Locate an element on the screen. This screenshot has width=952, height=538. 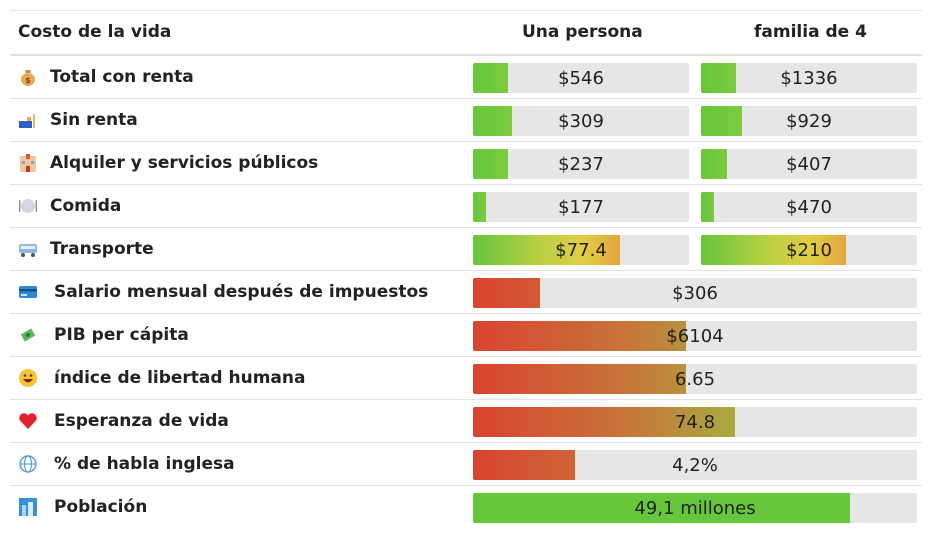
table-row: Esperanza de vida 74.8 is located at coordinates (466, 421).